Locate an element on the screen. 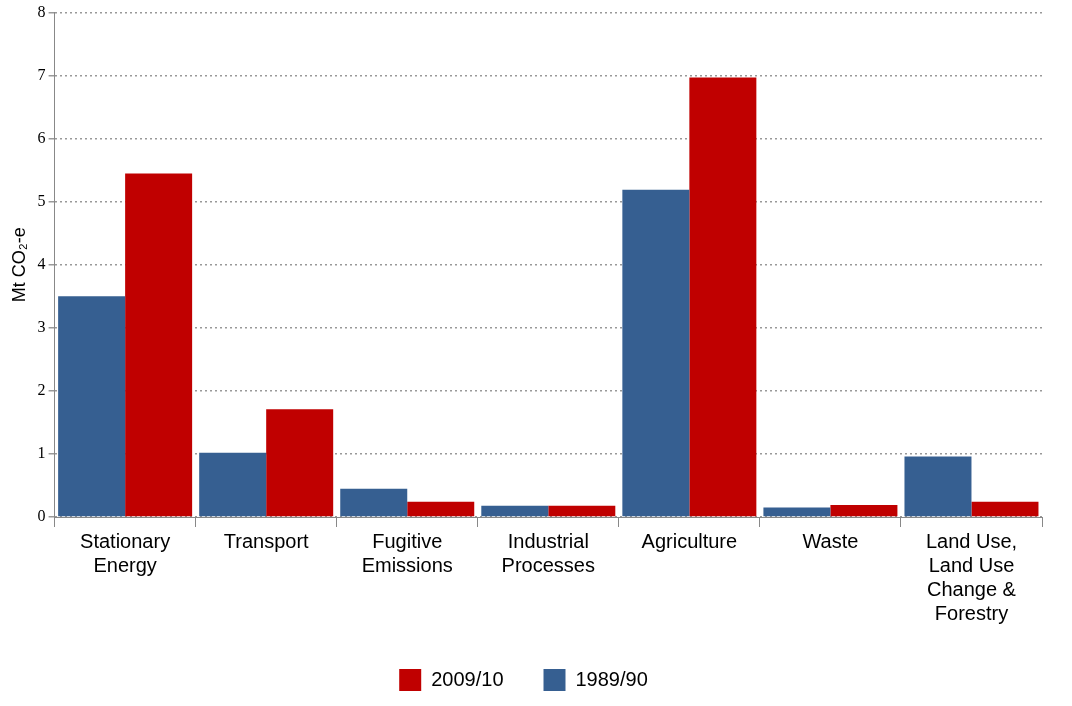 The image size is (1072, 706). x-tick-label: Transport is located at coordinates (266, 540).